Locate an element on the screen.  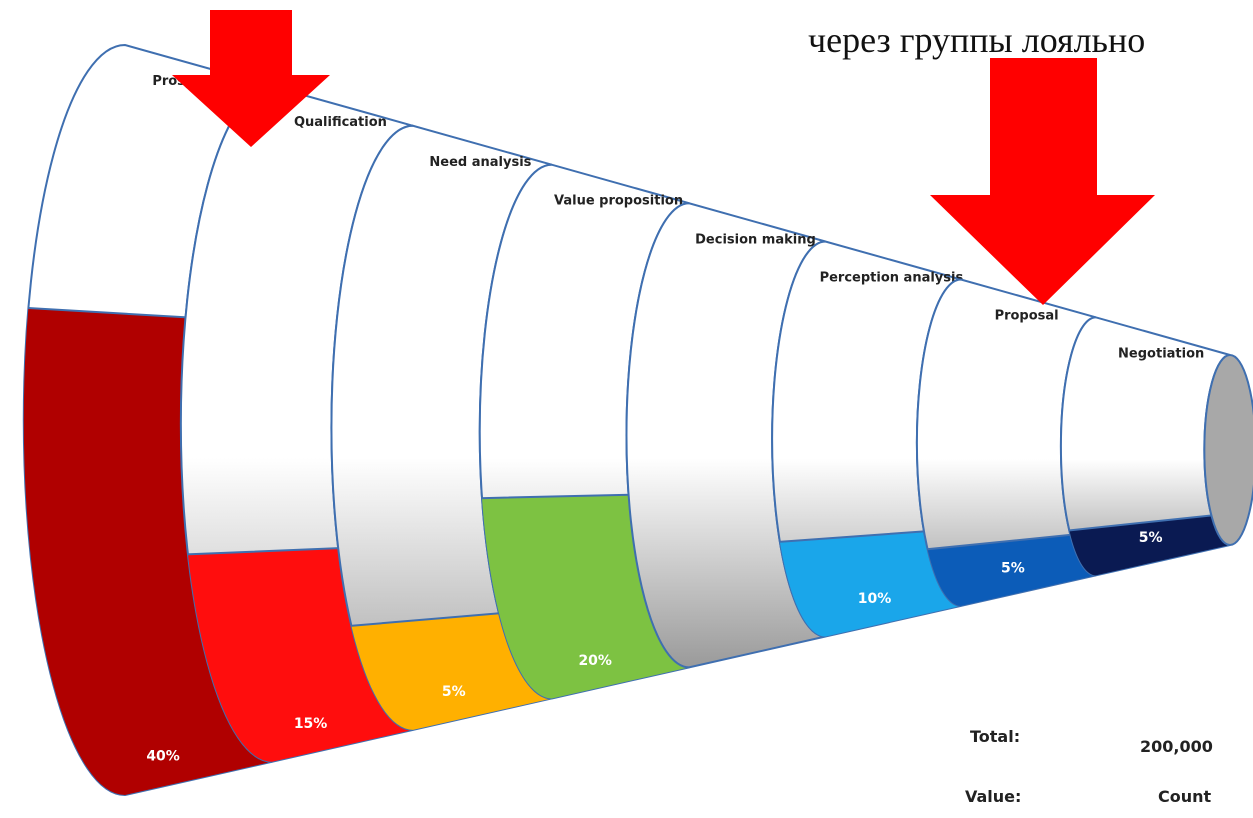
value-type: Count is located at coordinates (1185, 796).